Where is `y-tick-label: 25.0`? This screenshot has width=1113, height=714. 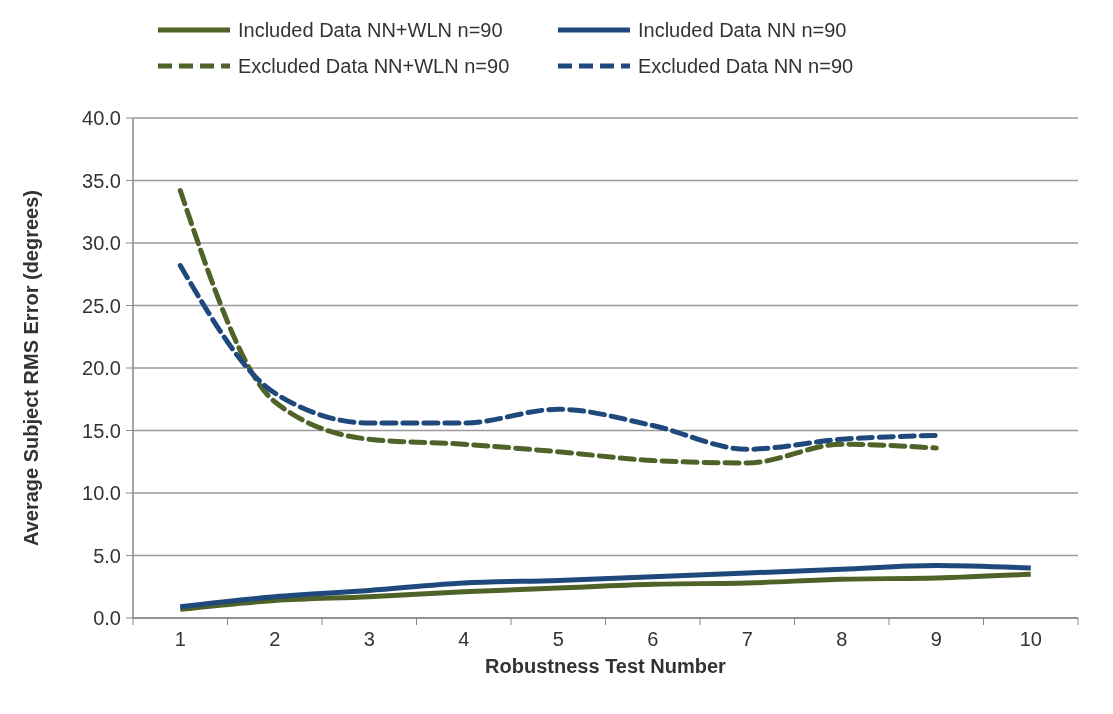
y-tick-label: 25.0 is located at coordinates (101, 305).